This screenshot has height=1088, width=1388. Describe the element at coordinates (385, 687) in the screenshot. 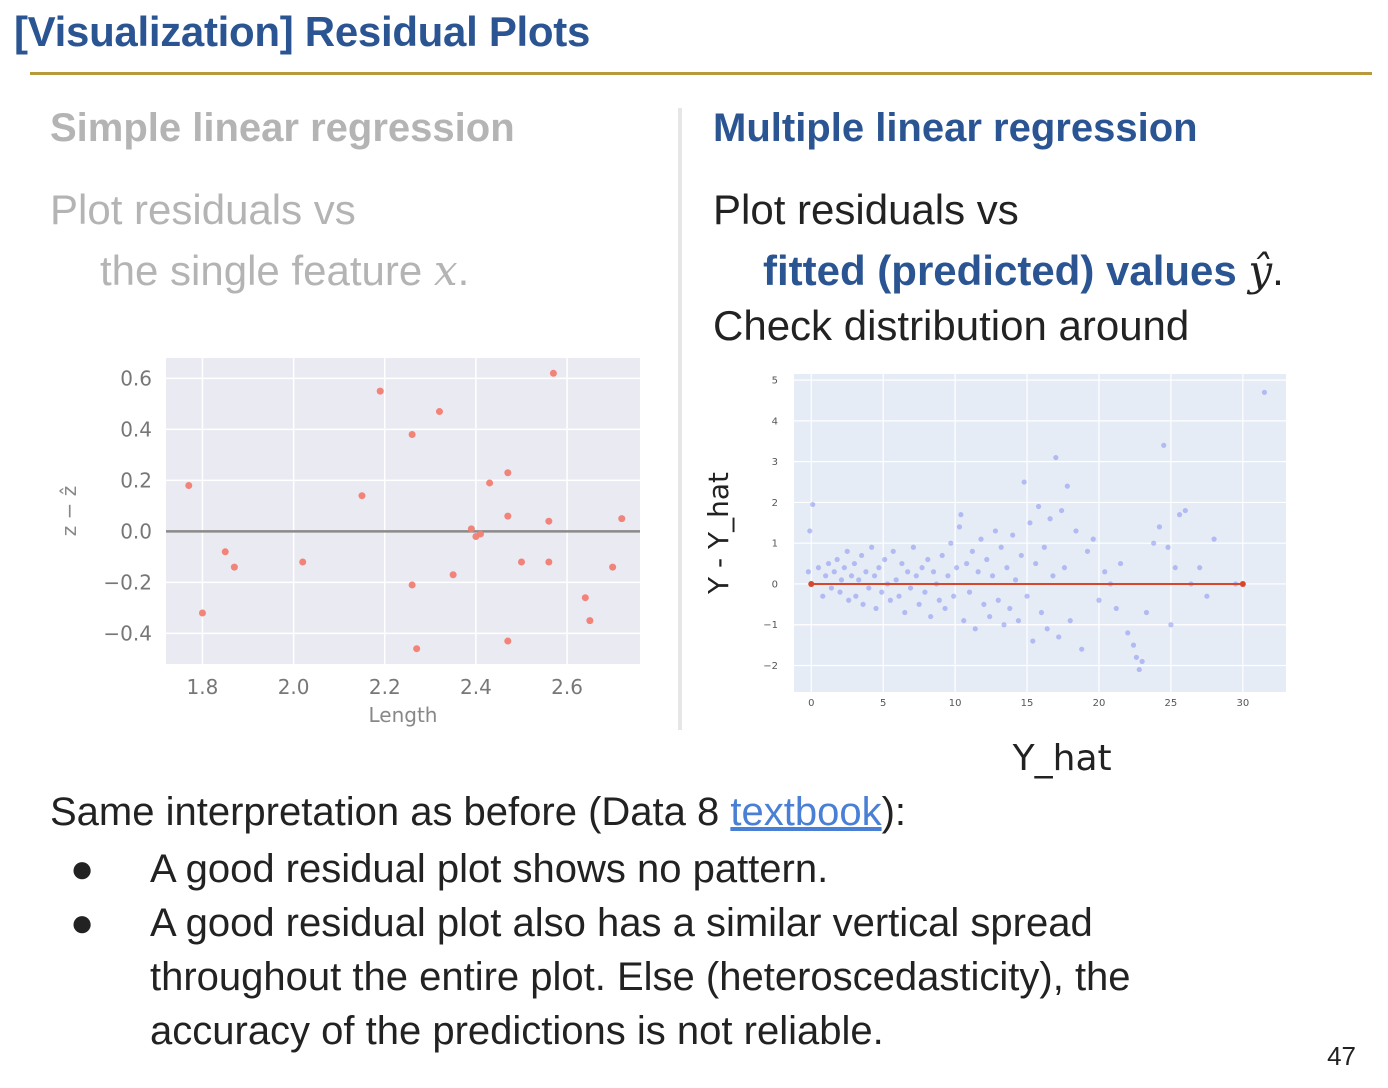

I see `x-tick-label: 2.2` at that location.